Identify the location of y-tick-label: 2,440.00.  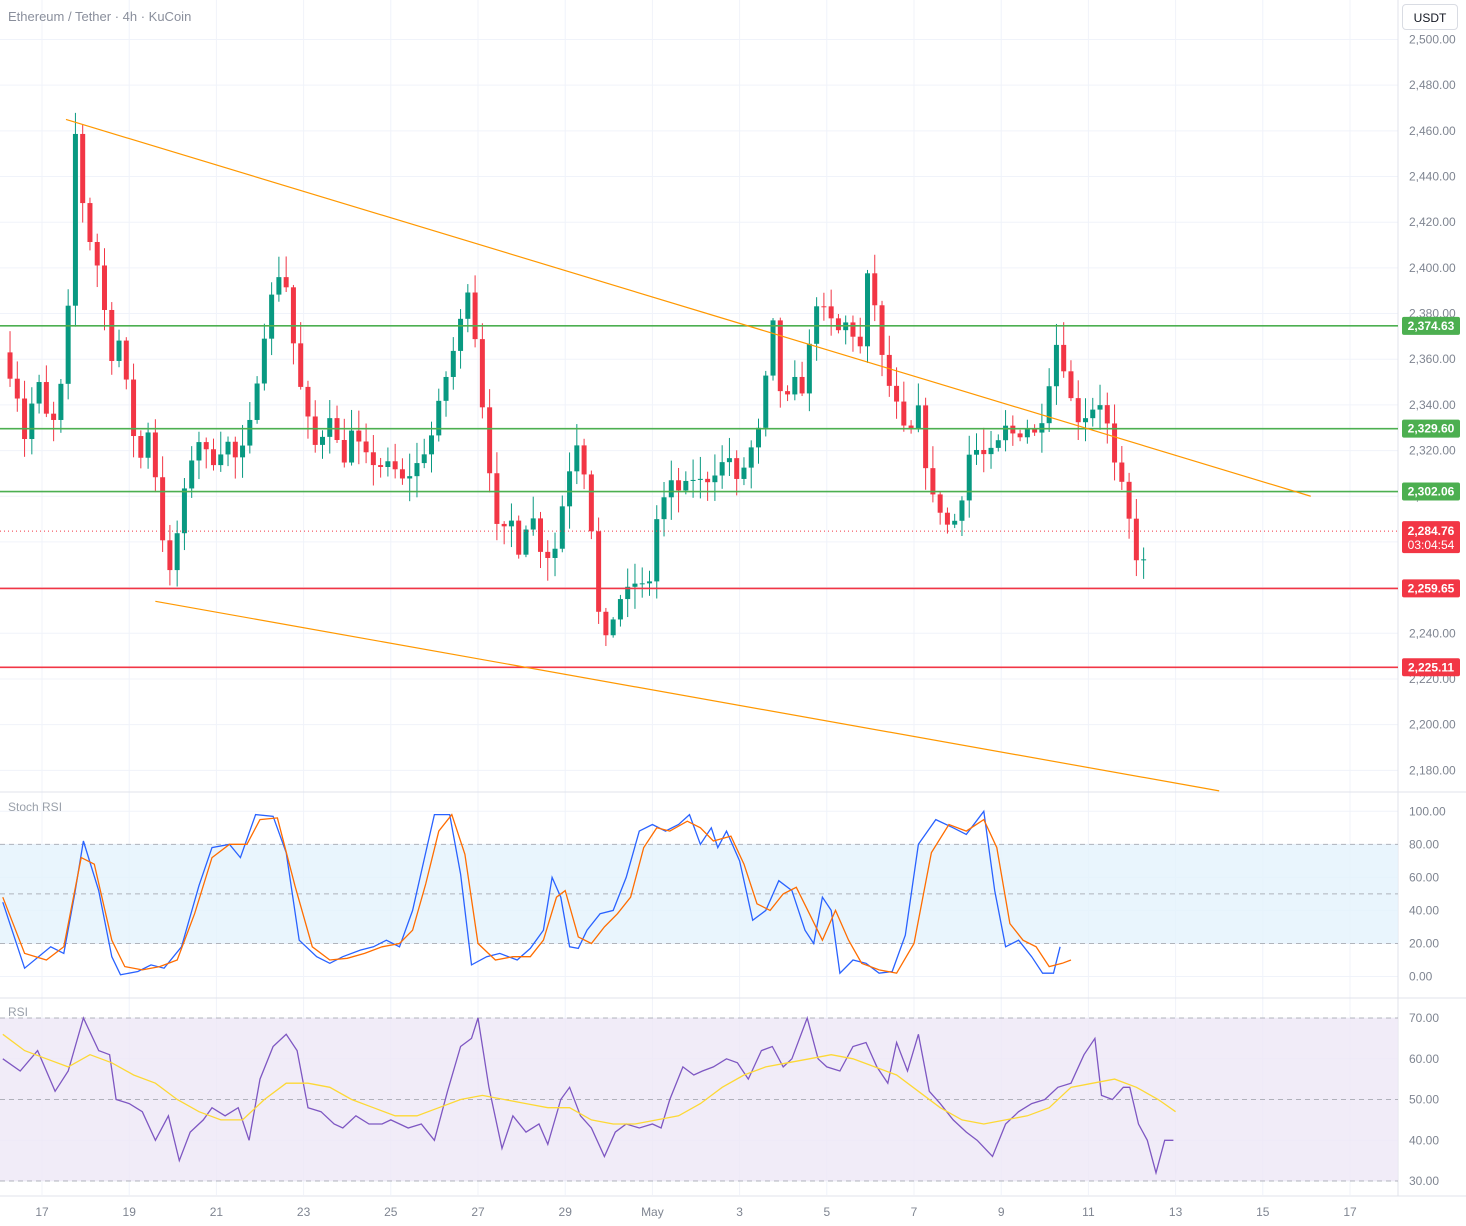
(1432, 177).